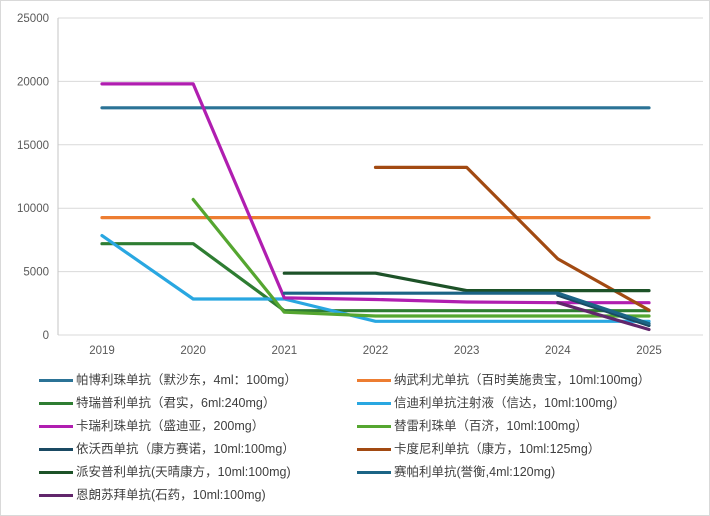 The height and width of the screenshot is (516, 710). Describe the element at coordinates (33, 209) in the screenshot. I see `y-tick-label: 10000` at that location.